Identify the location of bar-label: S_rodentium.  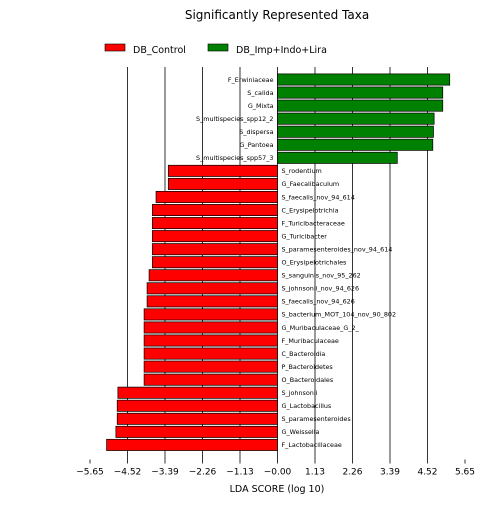
(302, 171).